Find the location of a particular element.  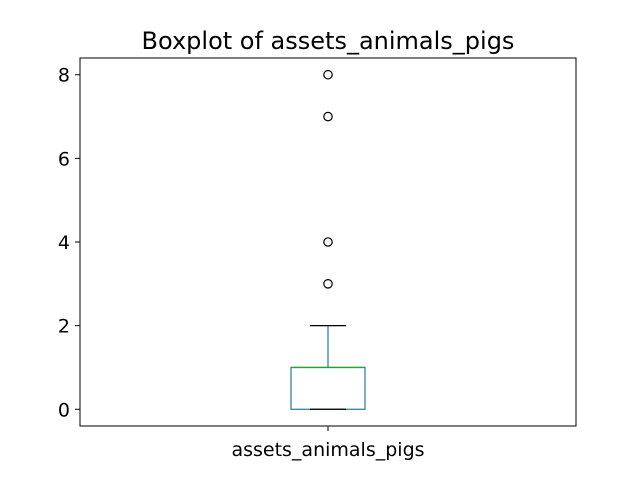

x-axis: assets_animals_pigs is located at coordinates (328, 443).